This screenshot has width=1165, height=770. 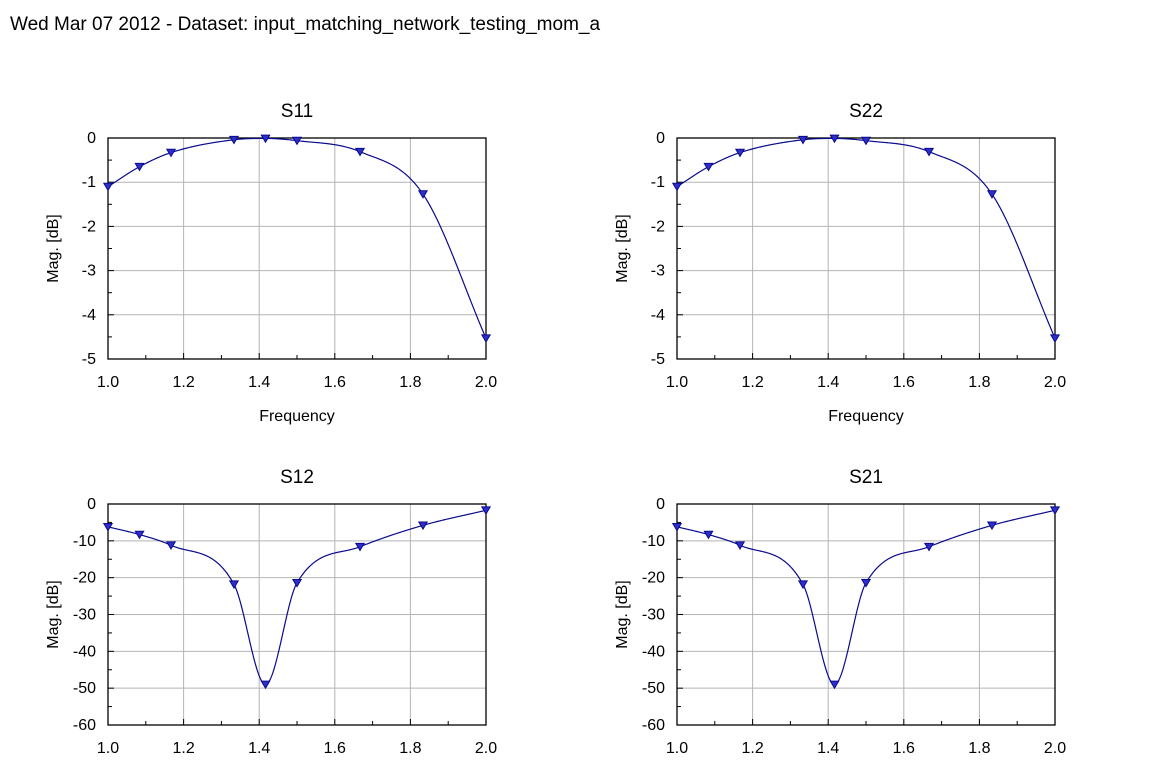 I want to click on plot-title: S21, so click(x=866, y=477).